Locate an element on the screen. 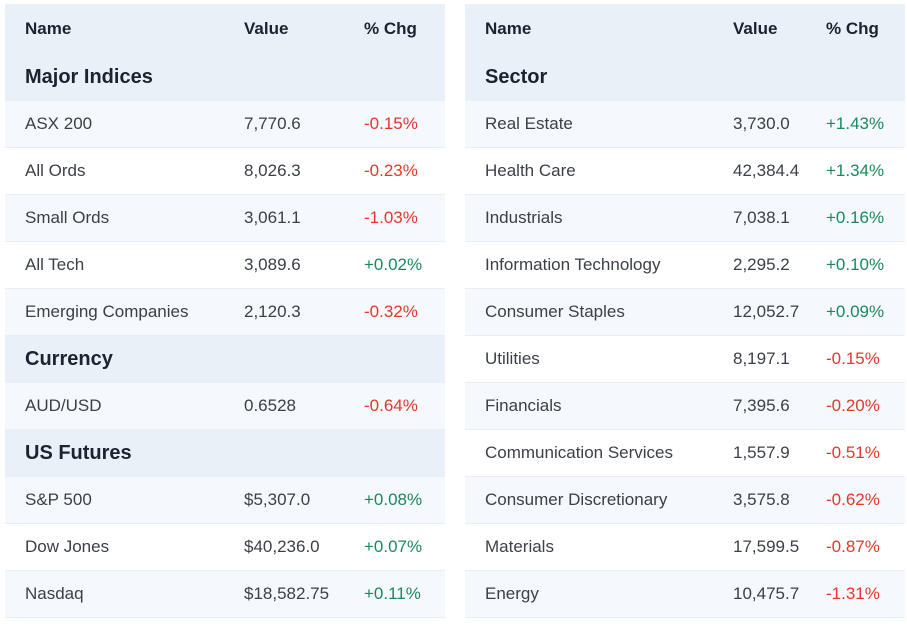 Image resolution: width=907 pixels, height=627 pixels. row-name: Industrials is located at coordinates (524, 217).